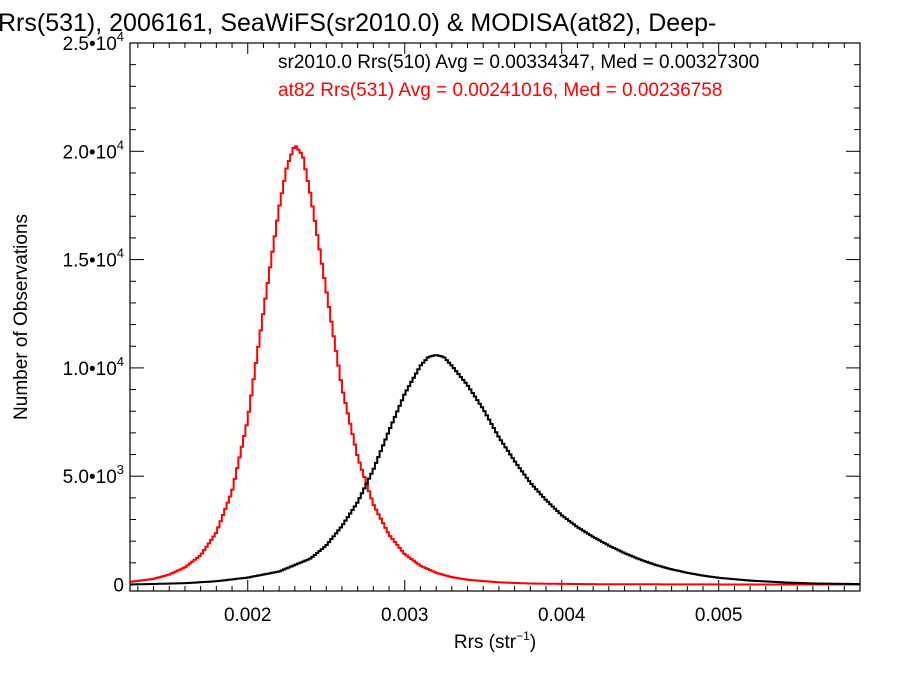 The width and height of the screenshot is (900, 675). I want to click on y-tick-label-base: 0, so click(118, 586).